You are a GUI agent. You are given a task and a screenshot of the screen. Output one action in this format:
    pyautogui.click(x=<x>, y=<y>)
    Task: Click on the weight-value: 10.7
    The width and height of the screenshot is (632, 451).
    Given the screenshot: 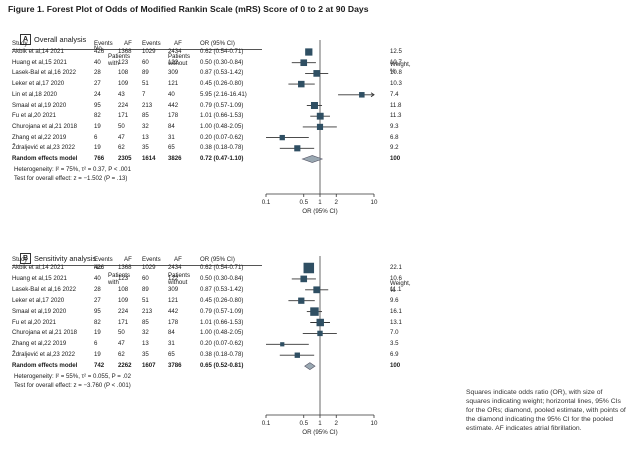 What is the action you would take?
    pyautogui.click(x=396, y=62)
    